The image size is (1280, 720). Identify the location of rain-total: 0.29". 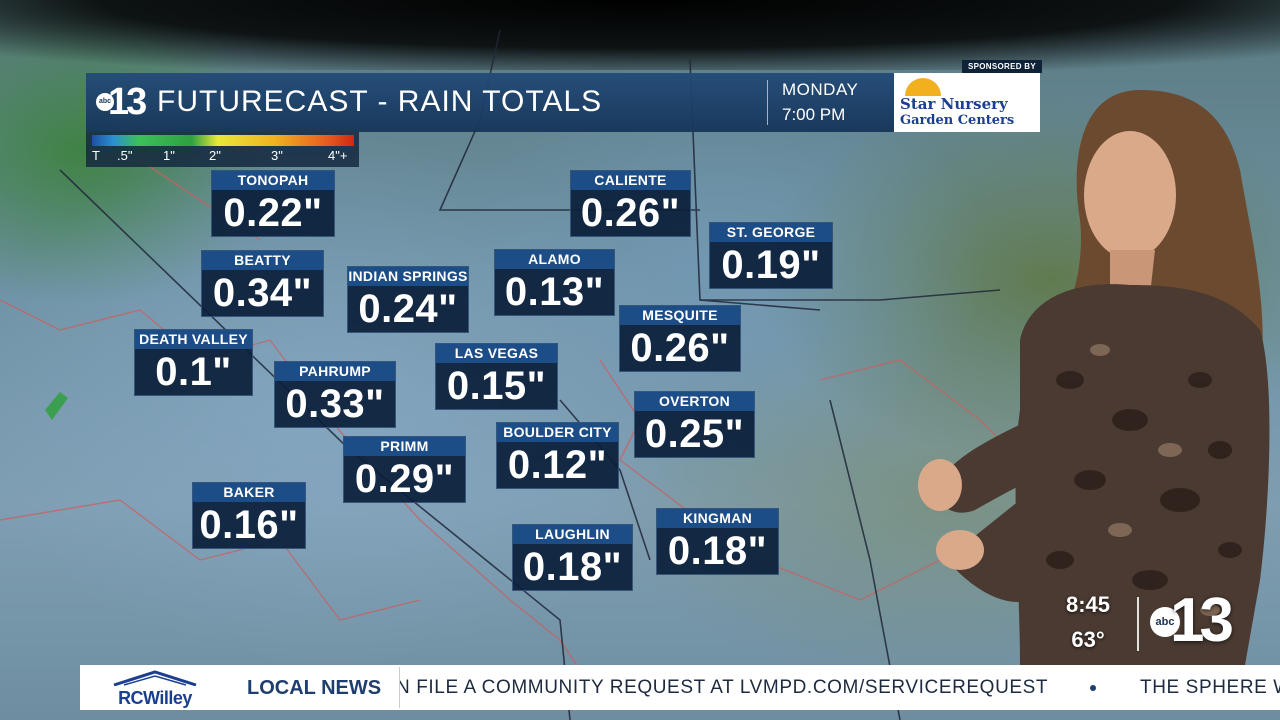
(404, 479).